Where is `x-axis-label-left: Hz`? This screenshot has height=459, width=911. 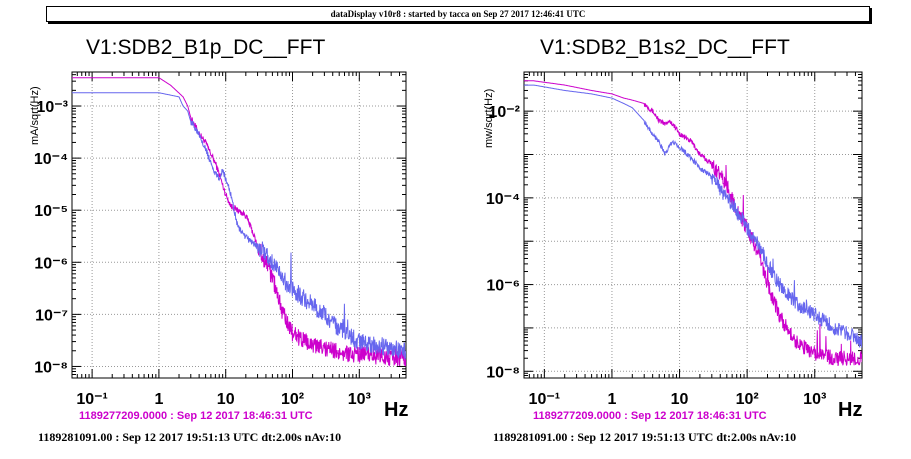 x-axis-label-left: Hz is located at coordinates (396, 410).